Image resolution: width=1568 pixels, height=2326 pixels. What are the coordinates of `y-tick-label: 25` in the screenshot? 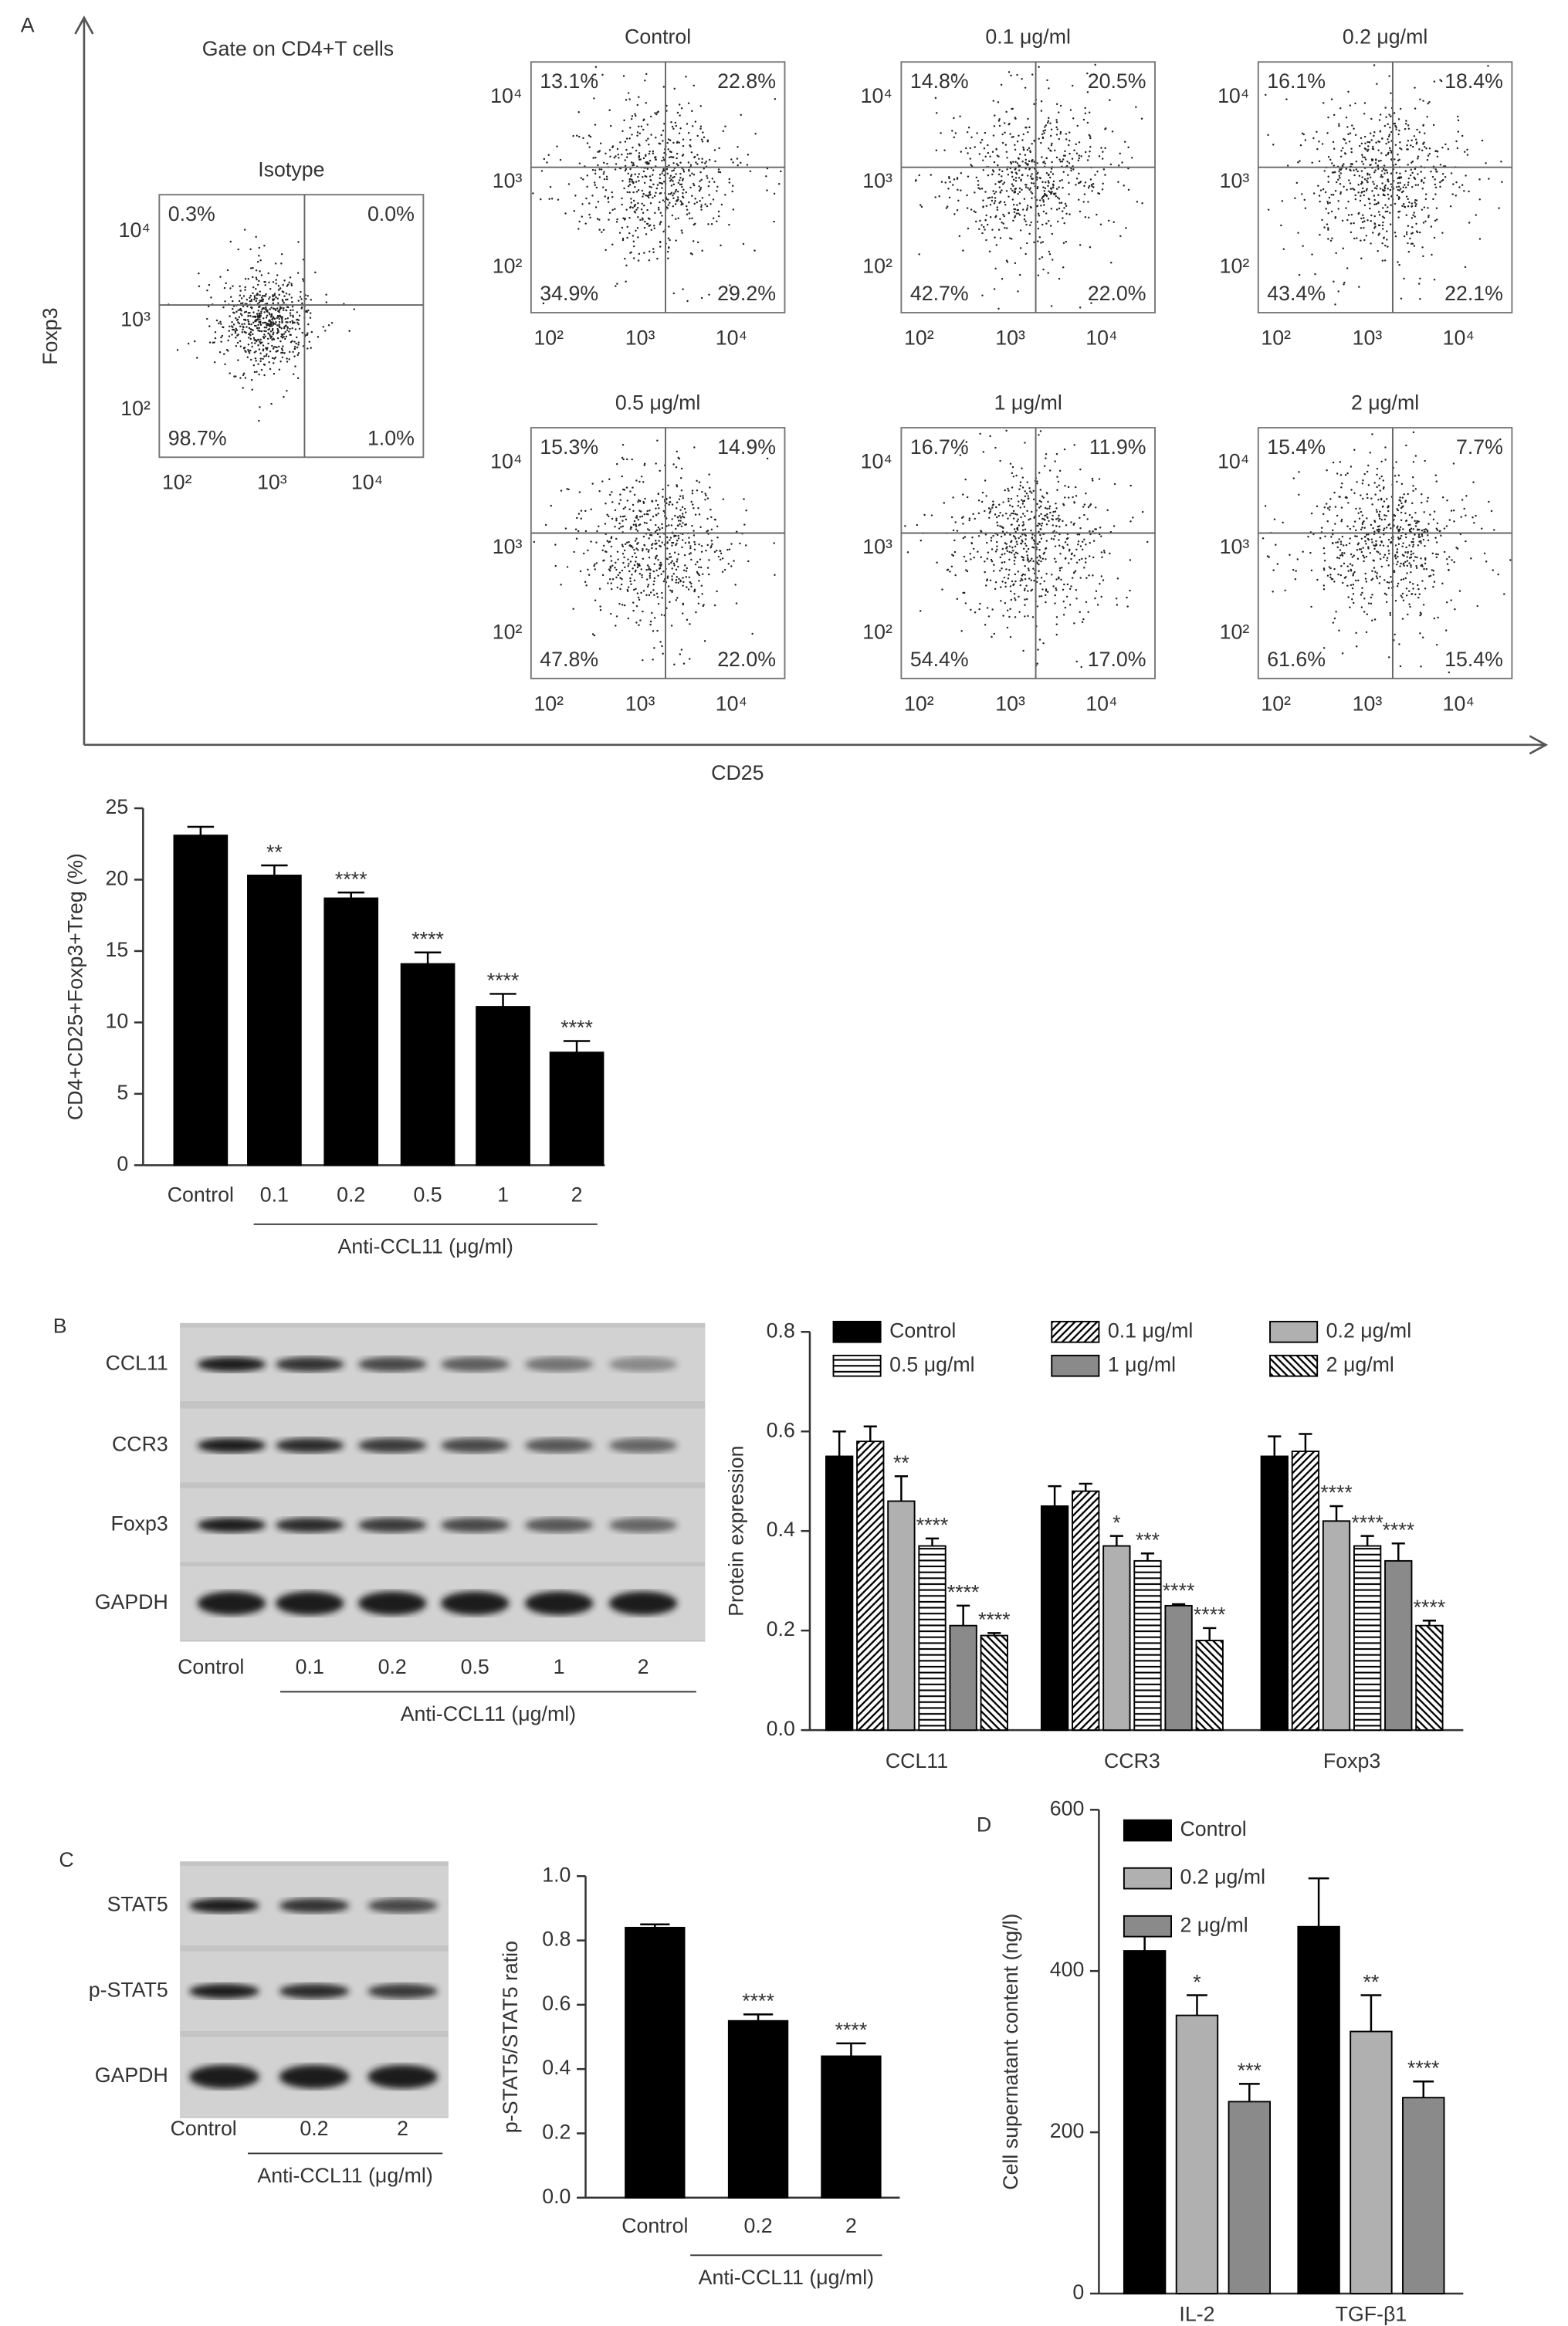 It's located at (116, 806).